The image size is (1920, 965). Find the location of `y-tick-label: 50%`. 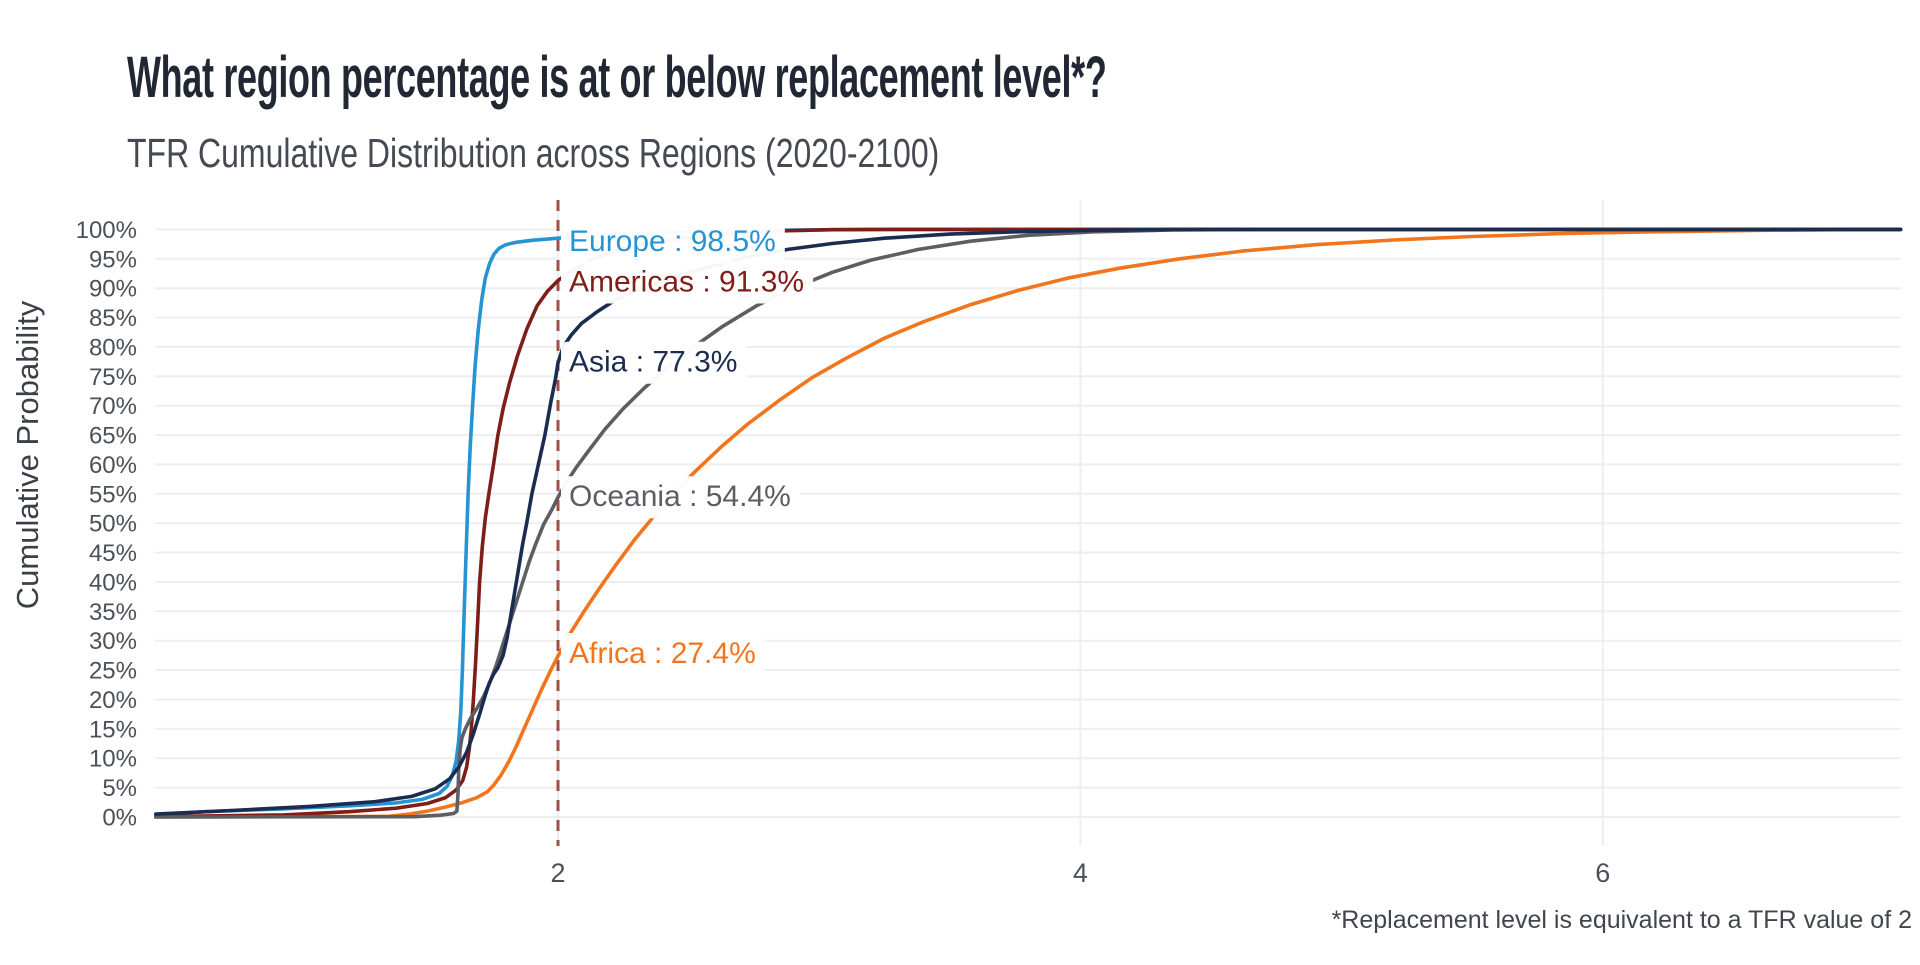

y-tick-label: 50% is located at coordinates (113, 524).